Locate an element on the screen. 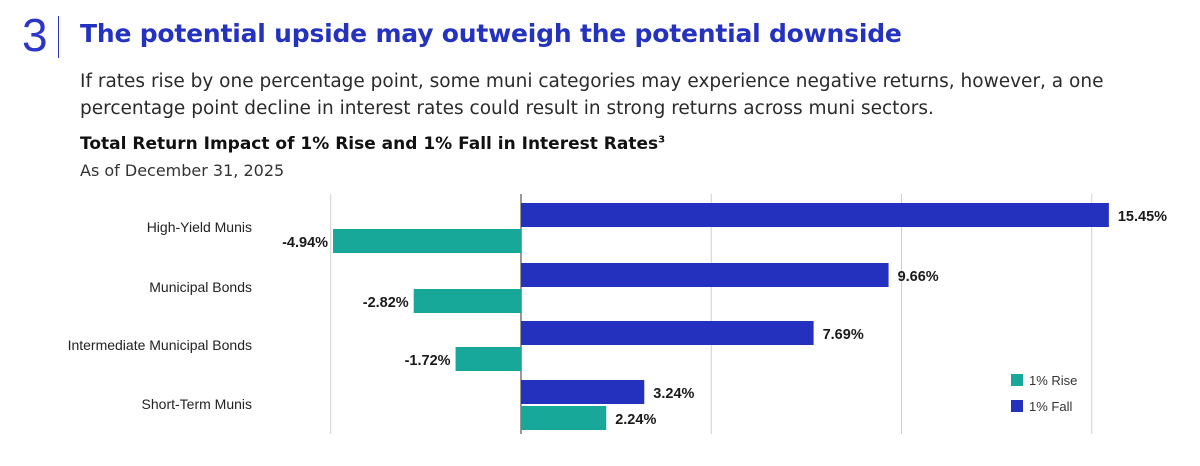  step-divider is located at coordinates (58, 37).